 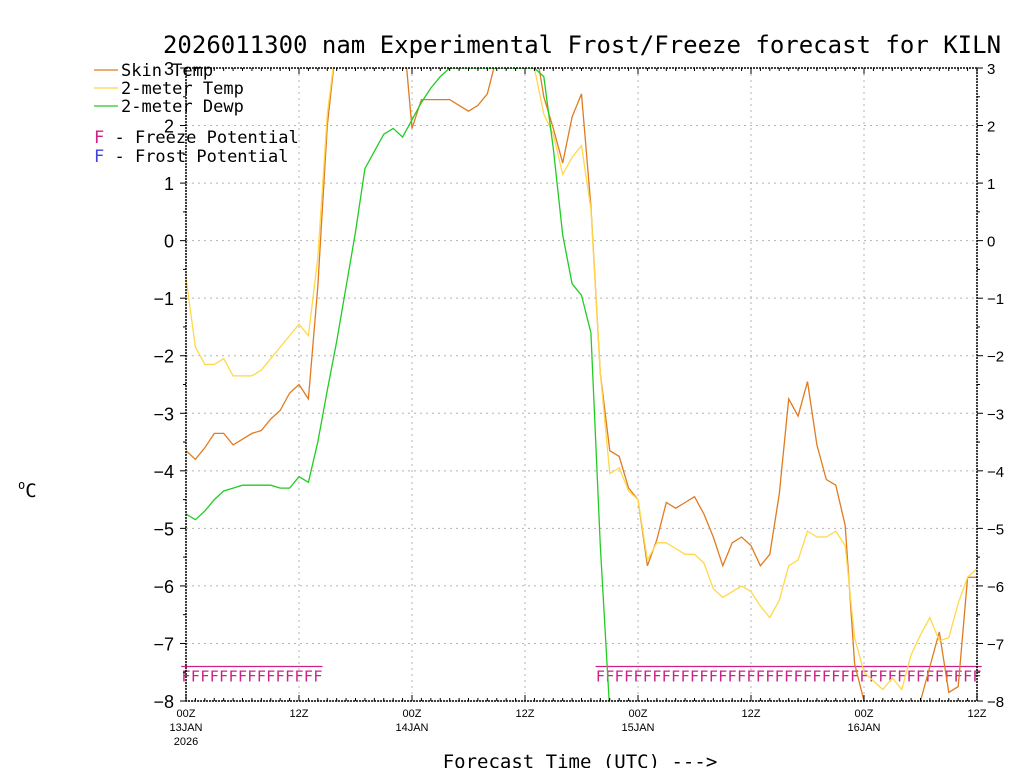 I want to click on y-tick-label-right: −6, so click(x=995, y=587).